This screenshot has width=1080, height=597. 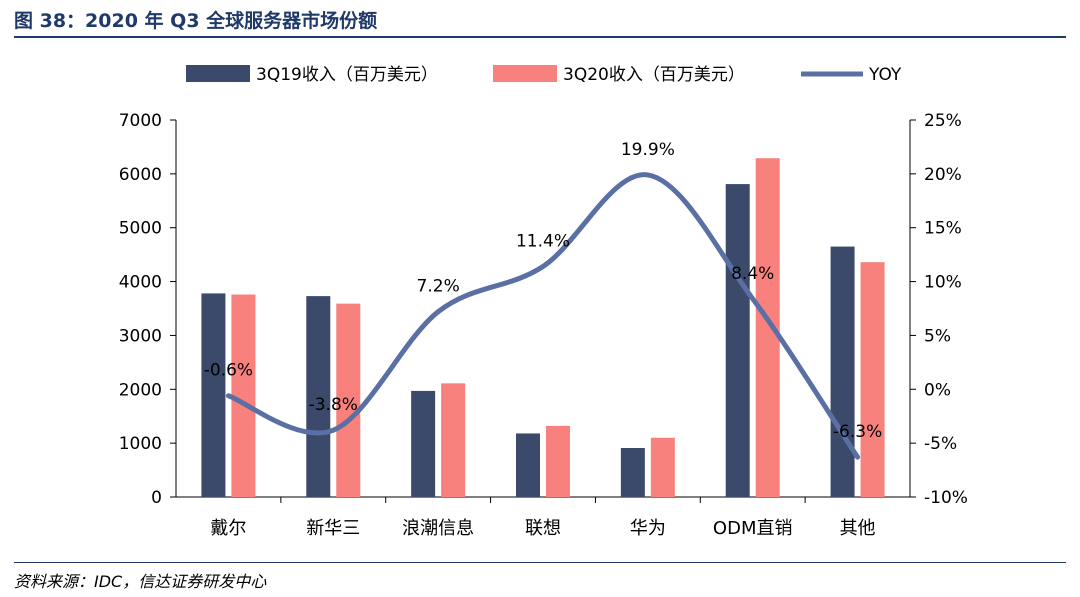 I want to click on yoy-data-label: -3.8%, so click(x=333, y=405).